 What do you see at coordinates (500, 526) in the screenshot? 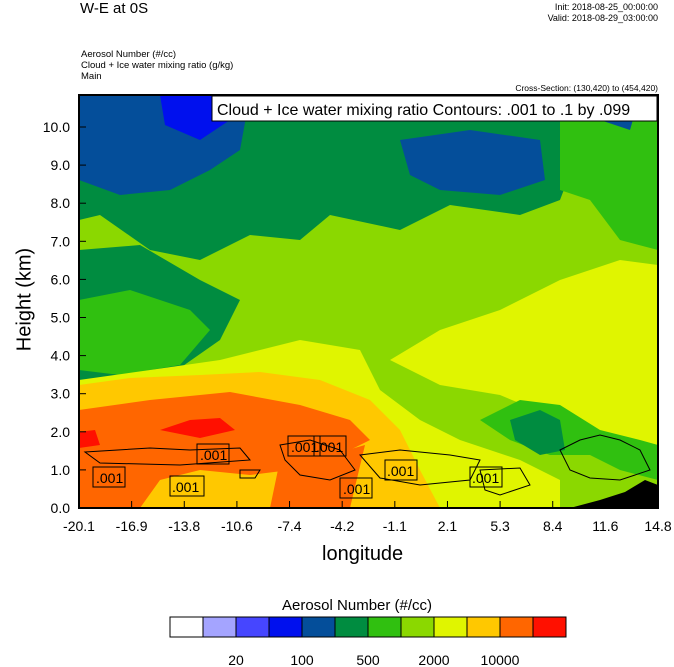
I see `x-tick-label: 5.3` at bounding box center [500, 526].